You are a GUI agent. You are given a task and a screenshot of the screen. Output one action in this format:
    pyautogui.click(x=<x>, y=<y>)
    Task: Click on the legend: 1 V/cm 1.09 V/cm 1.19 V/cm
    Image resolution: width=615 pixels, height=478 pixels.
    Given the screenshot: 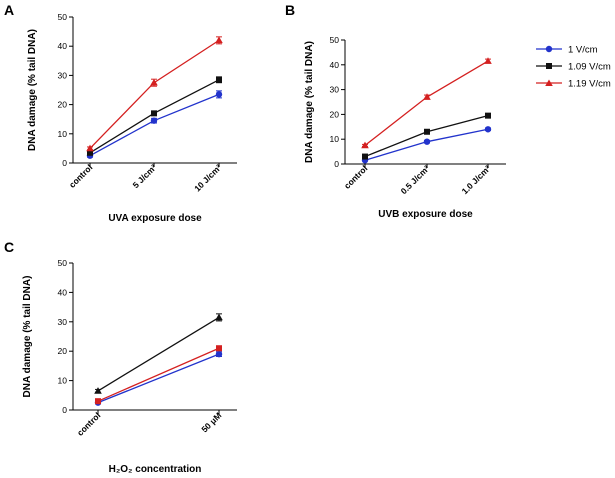 What is the action you would take?
    pyautogui.click(x=573, y=67)
    